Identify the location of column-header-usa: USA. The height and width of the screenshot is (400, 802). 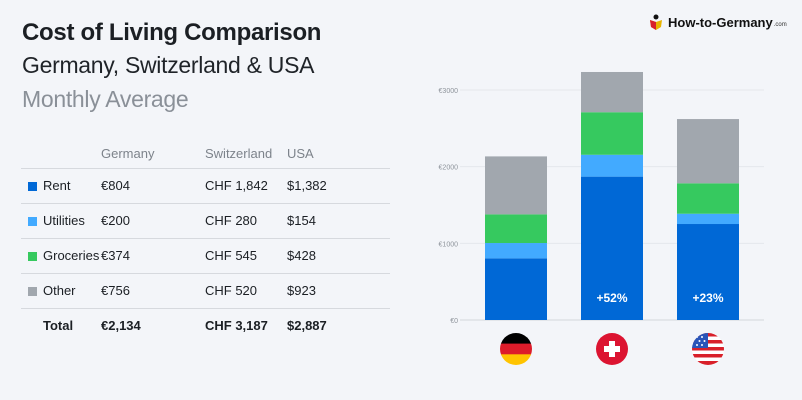
(338, 156).